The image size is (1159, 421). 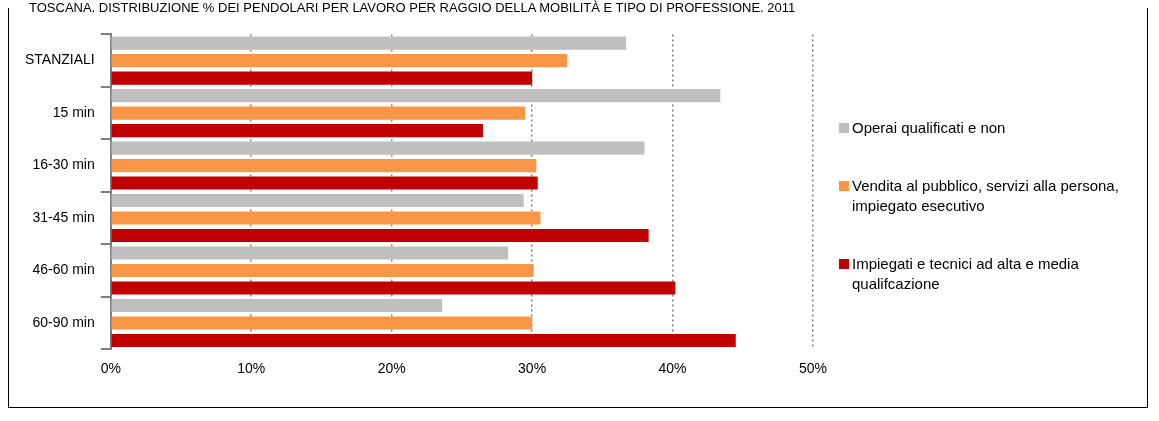 What do you see at coordinates (73, 111) in the screenshot?
I see `y-tick-label: 15 min` at bounding box center [73, 111].